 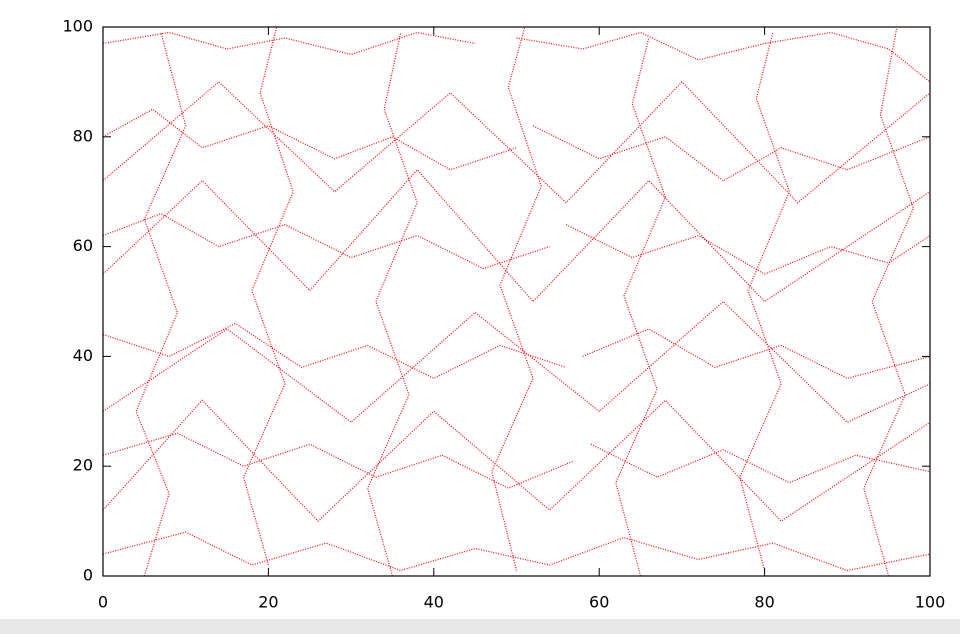 What do you see at coordinates (434, 602) in the screenshot?
I see `x-tick-label: 40` at bounding box center [434, 602].